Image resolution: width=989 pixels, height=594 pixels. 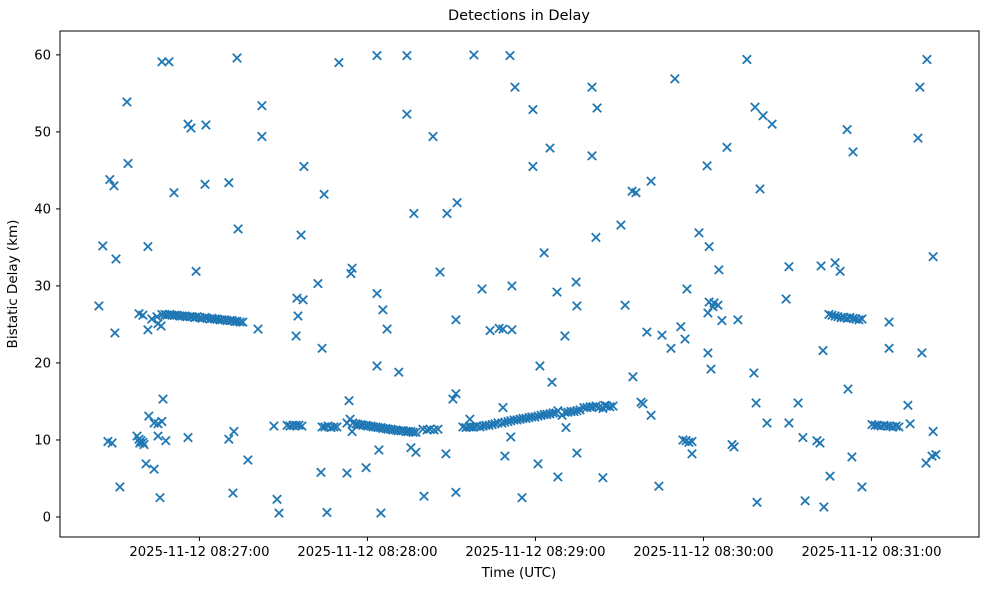 I want to click on x-tick-label: 2025-11-12 08:29:00, so click(x=535, y=552).